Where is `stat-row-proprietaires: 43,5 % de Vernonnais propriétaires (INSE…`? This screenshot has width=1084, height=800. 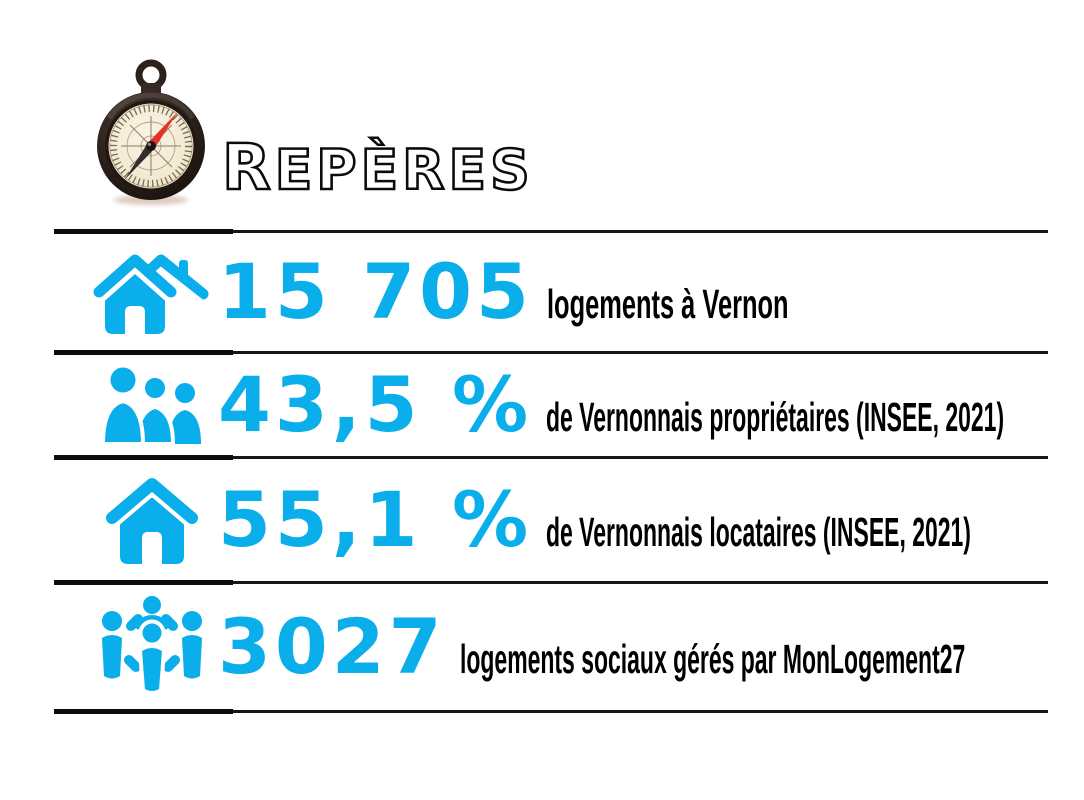 stat-row-proprietaires: 43,5 % de Vernonnais propriétaires (INSE… is located at coordinates (575, 405).